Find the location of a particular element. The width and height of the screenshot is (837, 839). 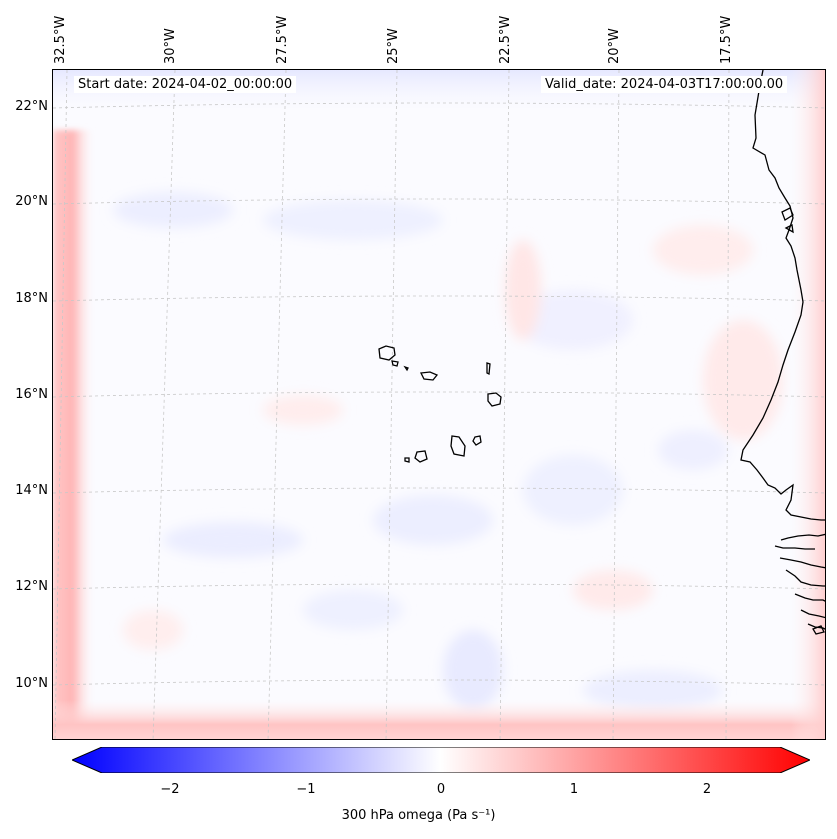

valid-date-text: Valid_date: 2024-04-03T17:00:00.00 is located at coordinates (664, 84).